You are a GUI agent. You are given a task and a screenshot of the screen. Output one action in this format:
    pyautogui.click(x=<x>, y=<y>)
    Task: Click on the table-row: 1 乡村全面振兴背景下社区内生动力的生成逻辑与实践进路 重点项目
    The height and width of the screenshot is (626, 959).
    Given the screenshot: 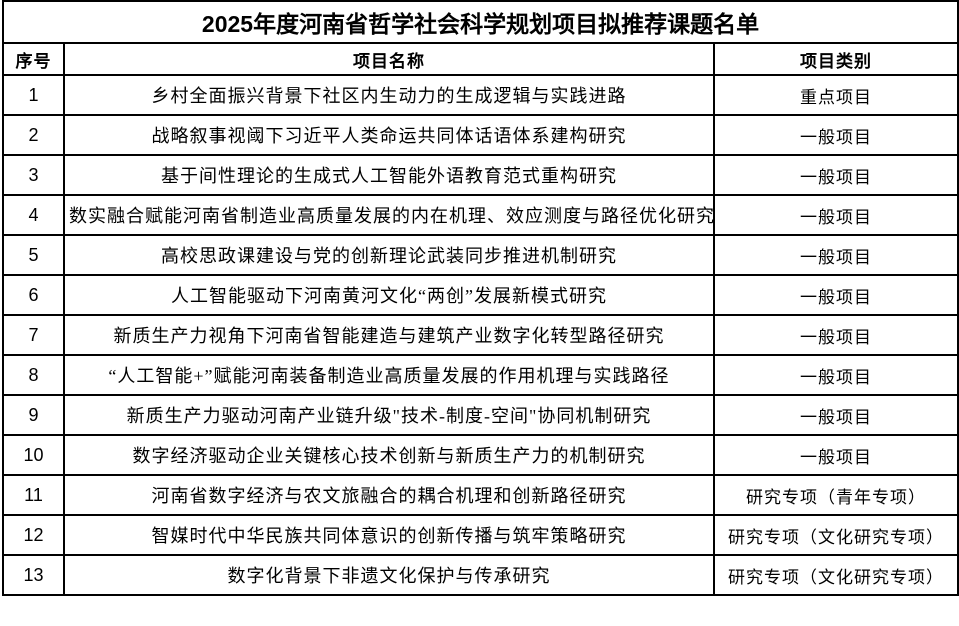 What is the action you would take?
    pyautogui.click(x=480, y=95)
    